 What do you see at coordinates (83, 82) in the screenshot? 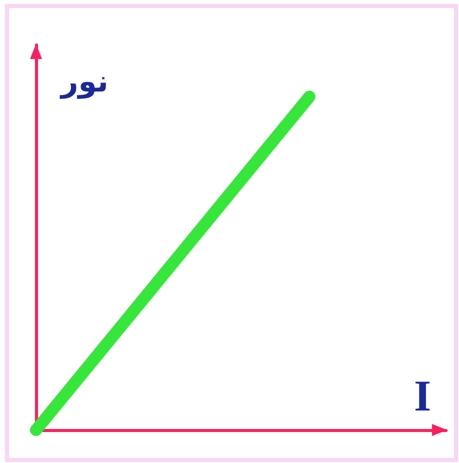
I see `y-axis-title: نور` at bounding box center [83, 82].